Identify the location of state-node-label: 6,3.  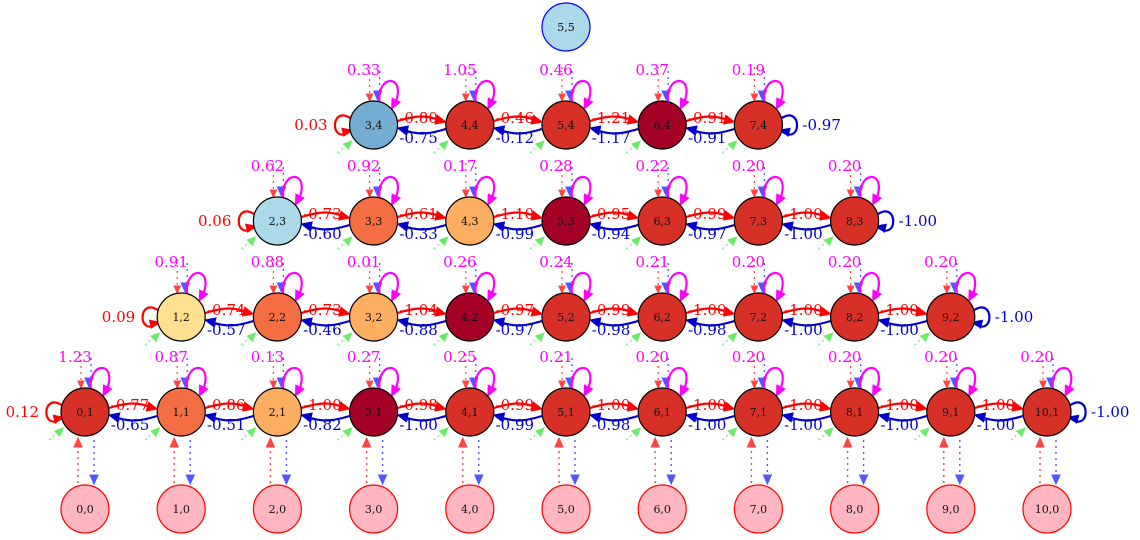
(662, 221).